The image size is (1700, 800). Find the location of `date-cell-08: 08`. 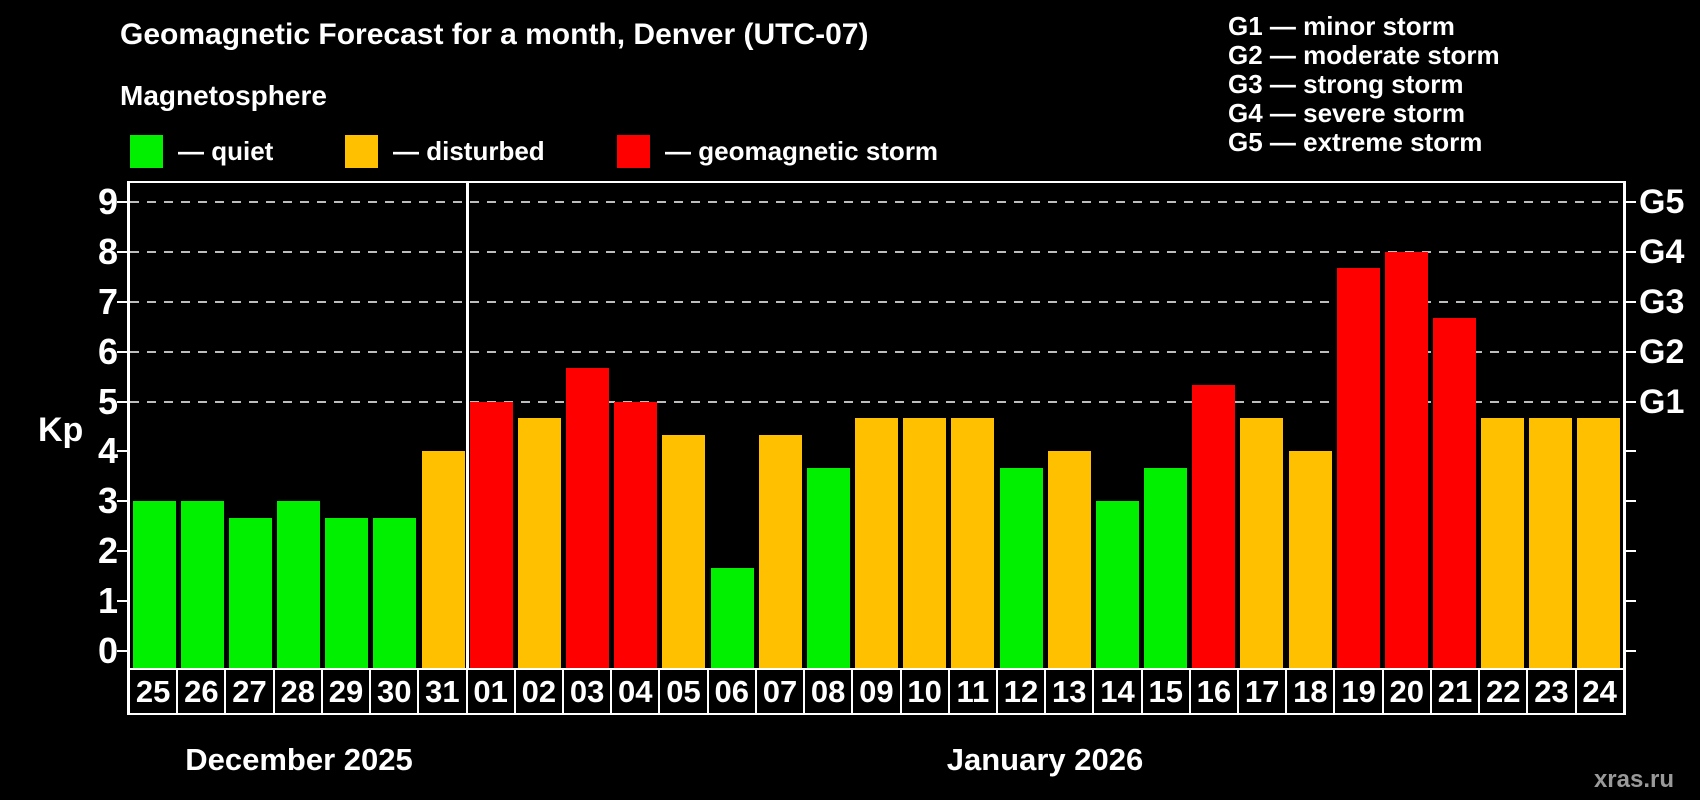

date-cell-08: 08 is located at coordinates (829, 691).